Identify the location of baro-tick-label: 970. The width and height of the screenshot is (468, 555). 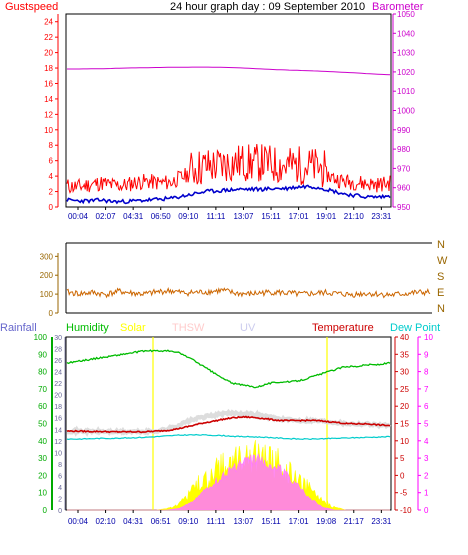
(404, 168).